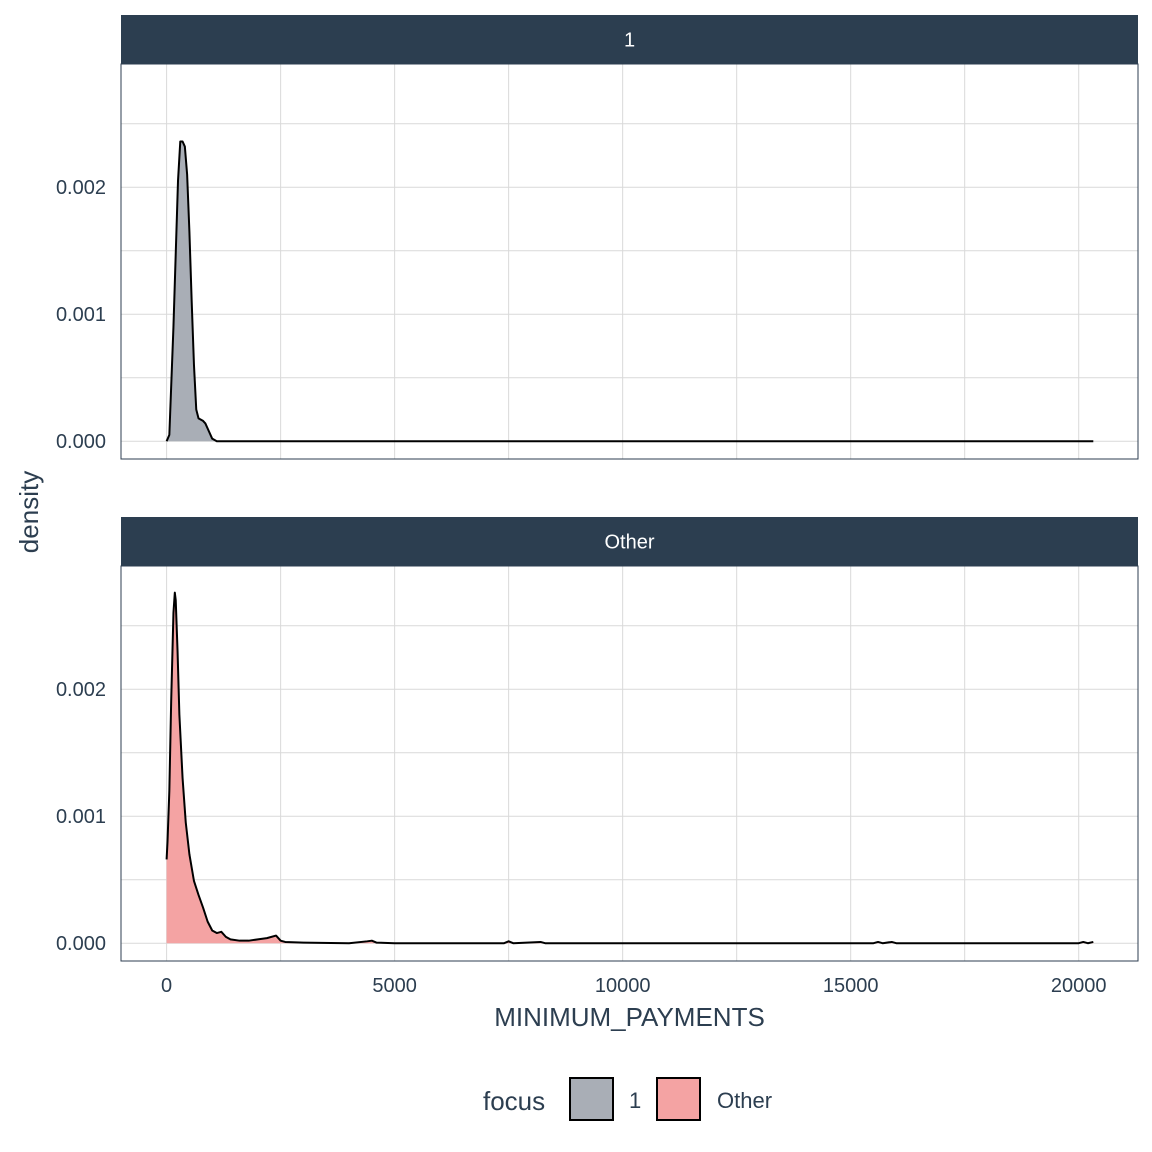  Describe the element at coordinates (744, 1100) in the screenshot. I see `legend-label: Other` at that location.